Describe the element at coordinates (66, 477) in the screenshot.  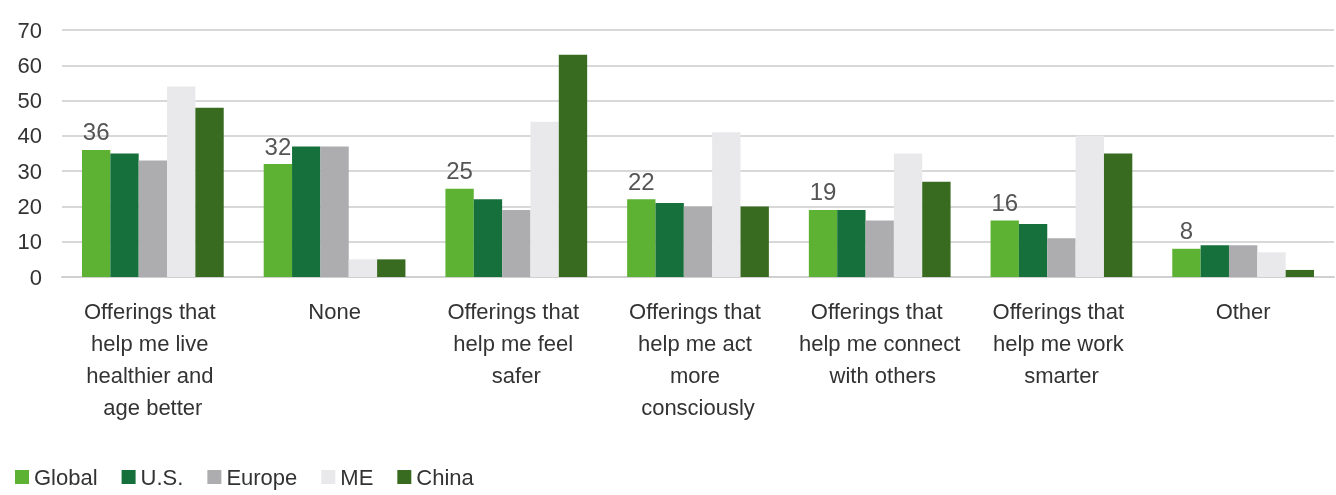
I see `legend-label: Global` at that location.